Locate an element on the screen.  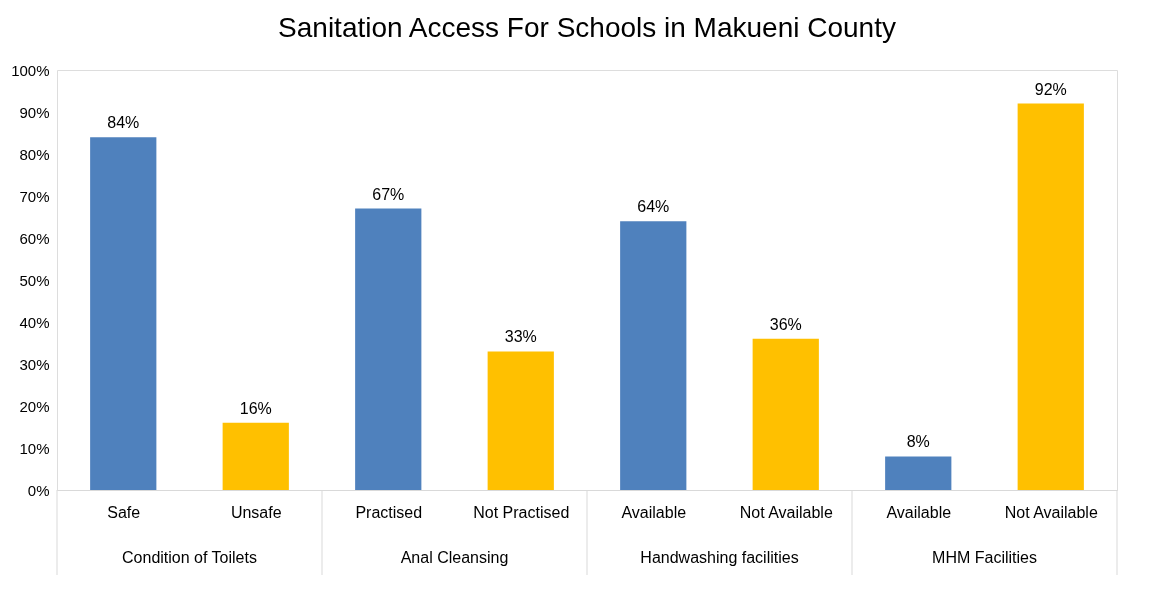
text: MHM Facilities is located at coordinates (984, 557).